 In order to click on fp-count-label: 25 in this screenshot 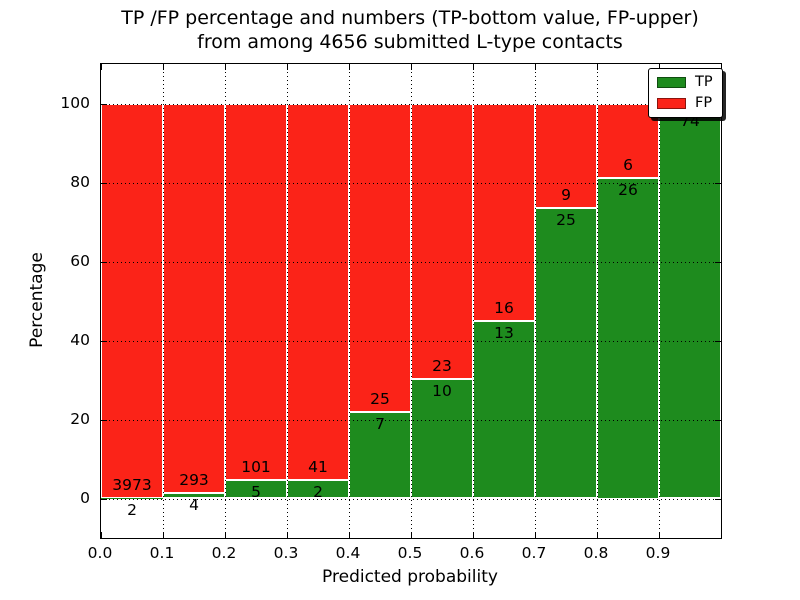, I will do `click(380, 399)`.